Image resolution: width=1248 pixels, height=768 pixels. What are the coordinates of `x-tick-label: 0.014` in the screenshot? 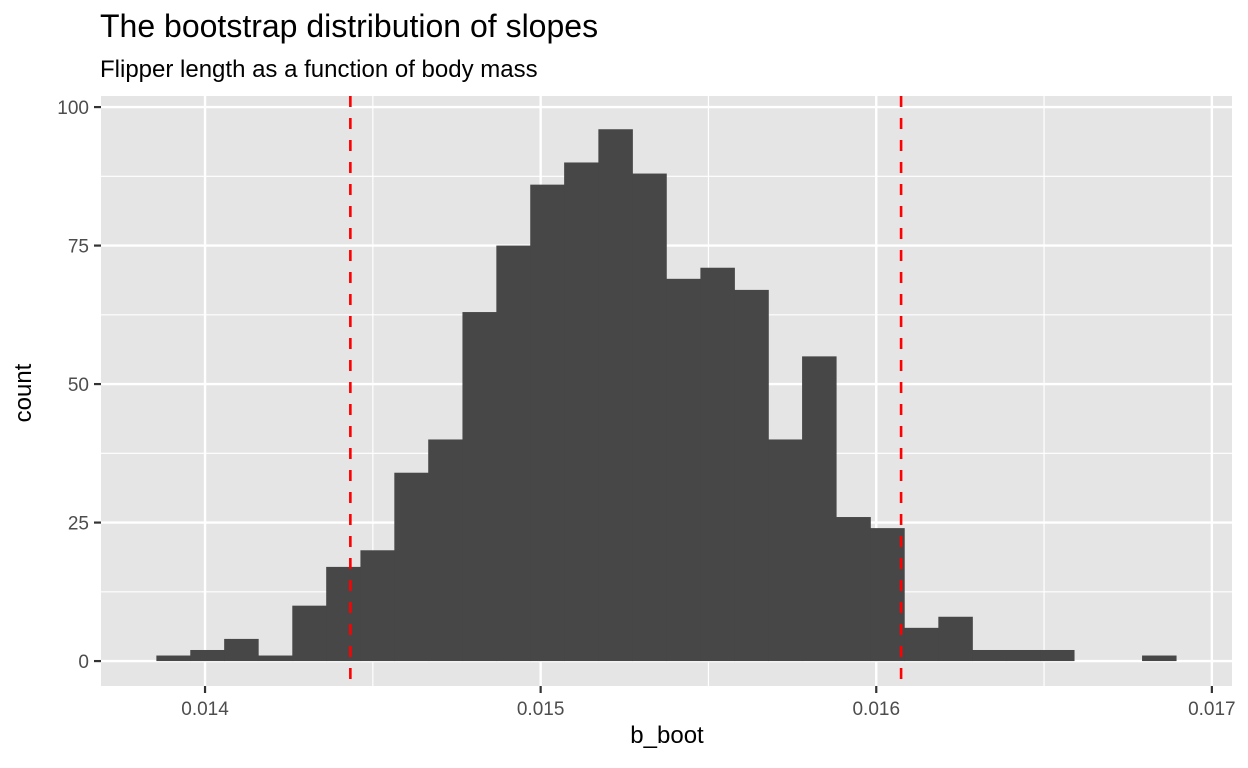 It's located at (205, 709).